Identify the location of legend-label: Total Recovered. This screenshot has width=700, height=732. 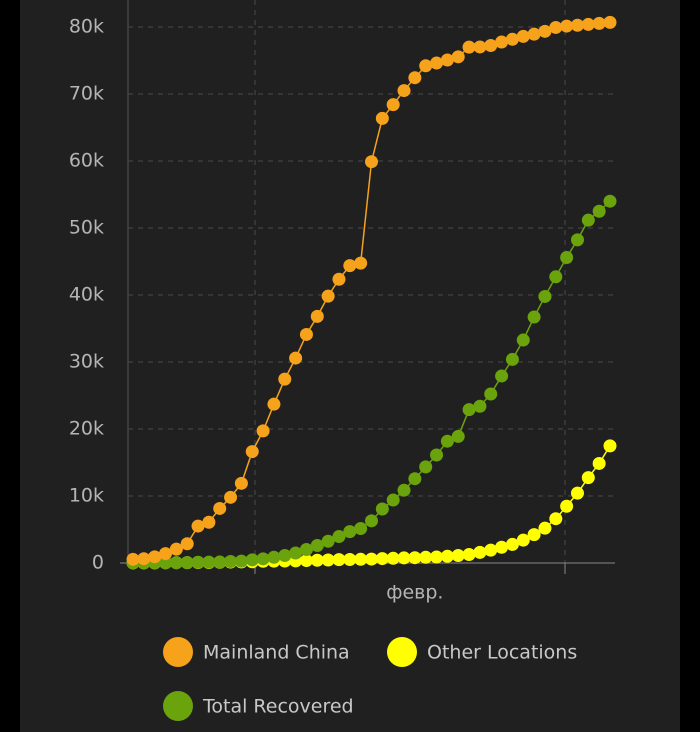
(278, 707).